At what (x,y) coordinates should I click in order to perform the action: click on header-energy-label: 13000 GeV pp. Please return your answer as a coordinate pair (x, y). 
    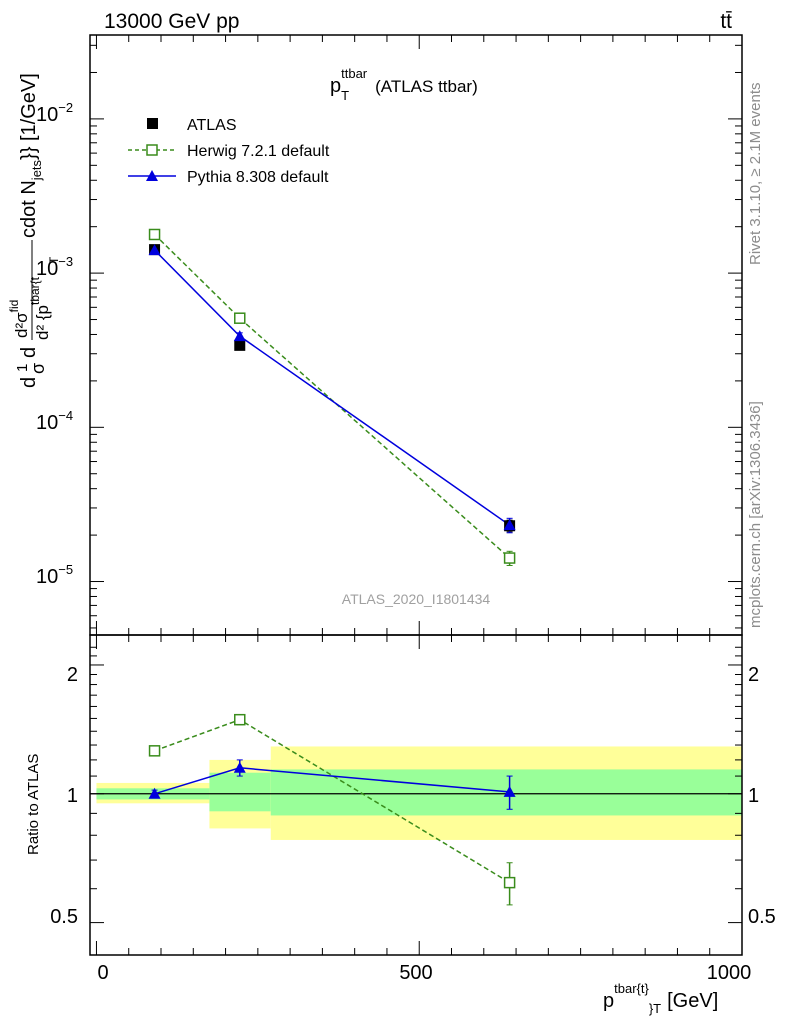
    Looking at the image, I should click on (171, 21).